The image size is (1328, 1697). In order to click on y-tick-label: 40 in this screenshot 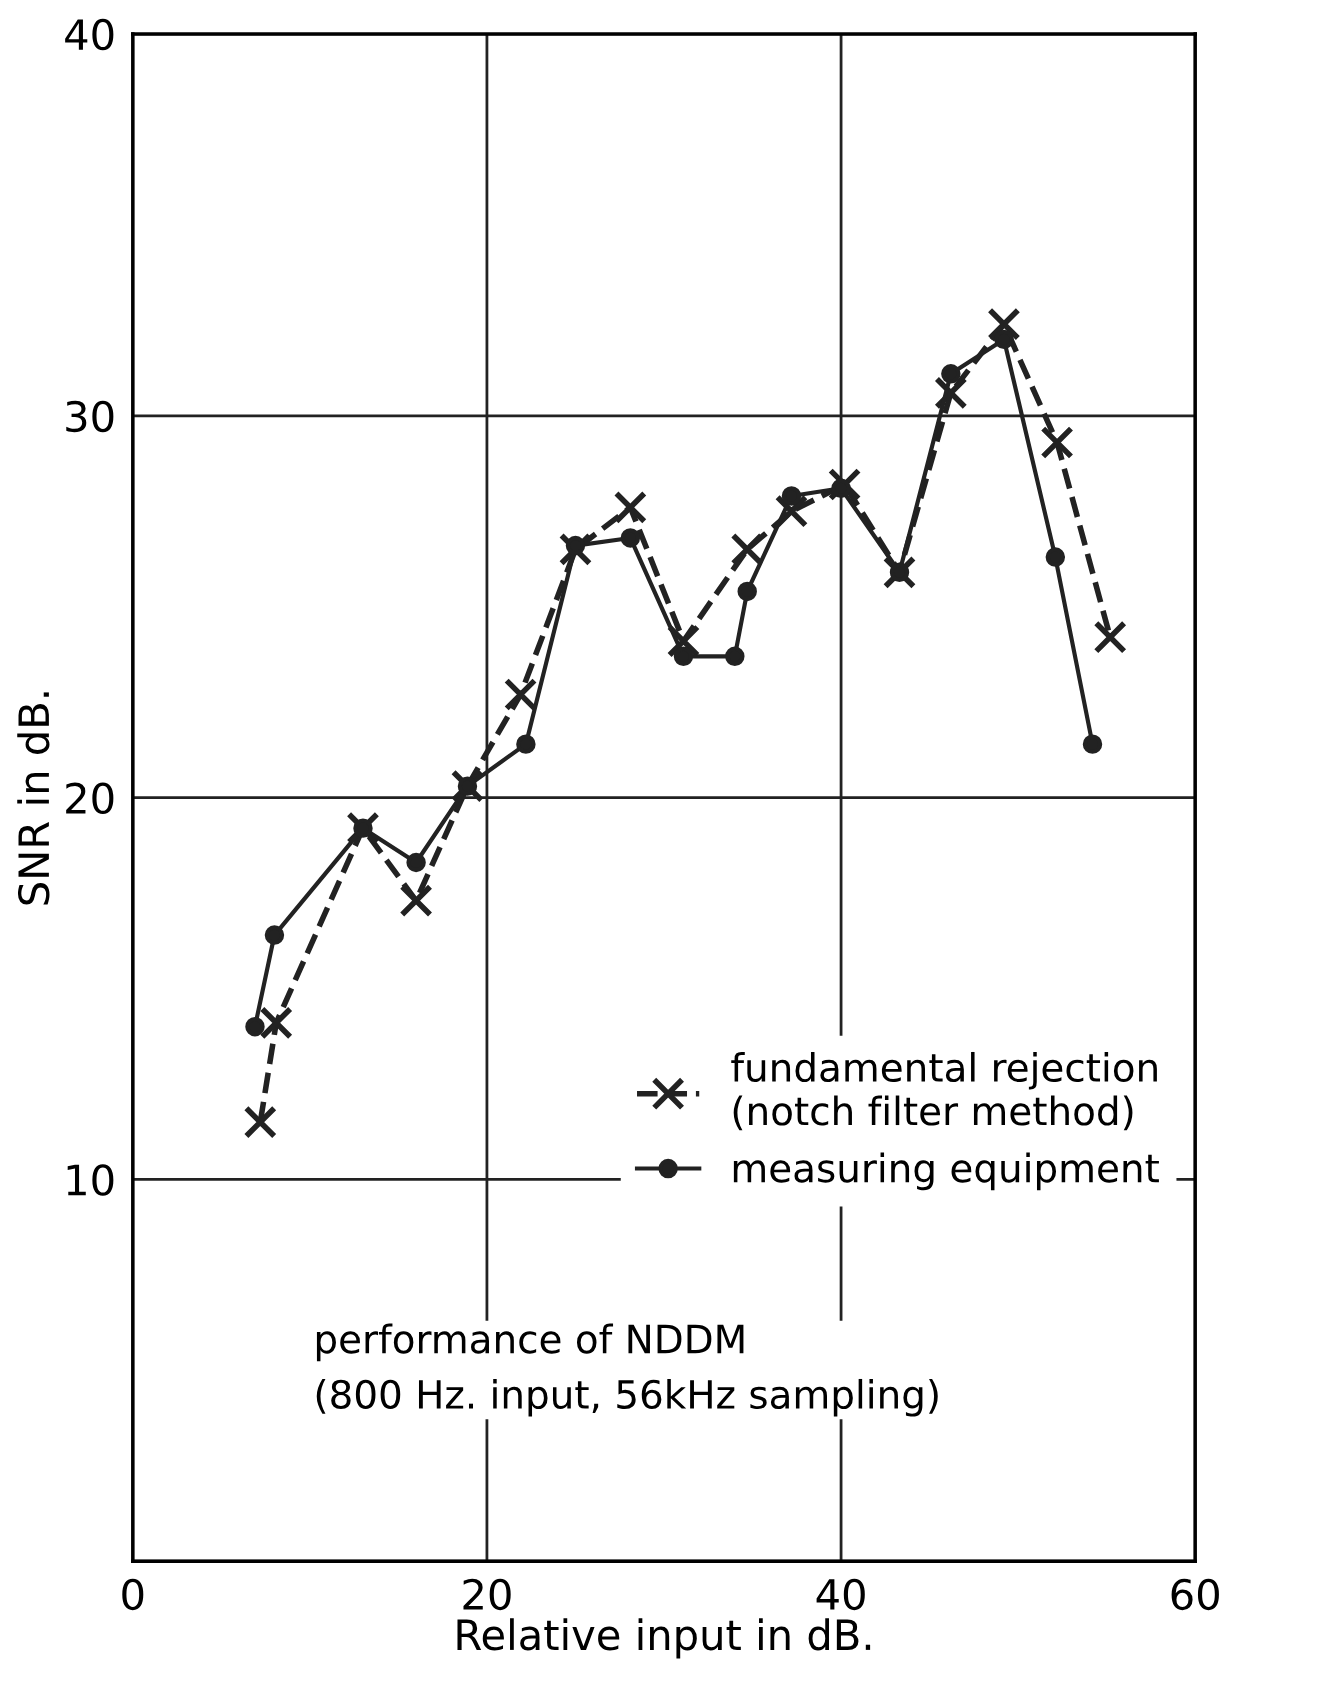, I will do `click(89, 34)`.